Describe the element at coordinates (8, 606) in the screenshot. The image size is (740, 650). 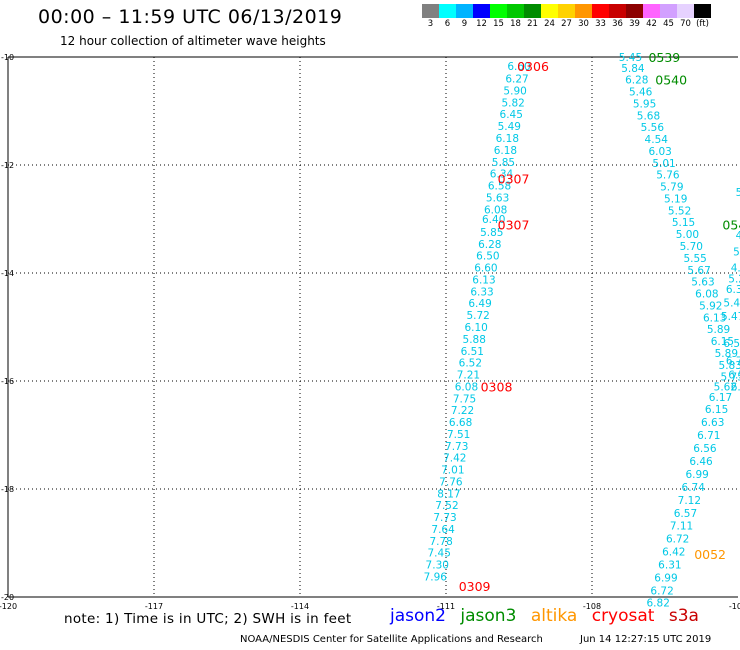
I see `lon-tick-label: -120` at that location.